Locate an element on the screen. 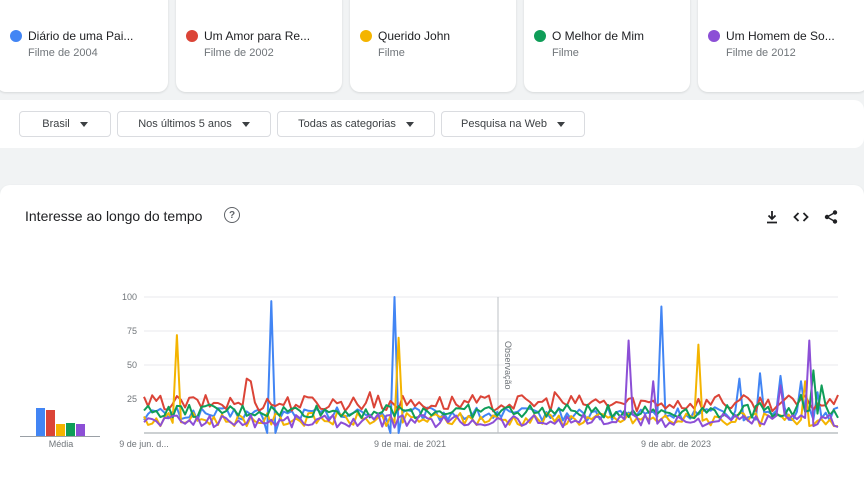  y-tick-label: 100 is located at coordinates (129, 297).